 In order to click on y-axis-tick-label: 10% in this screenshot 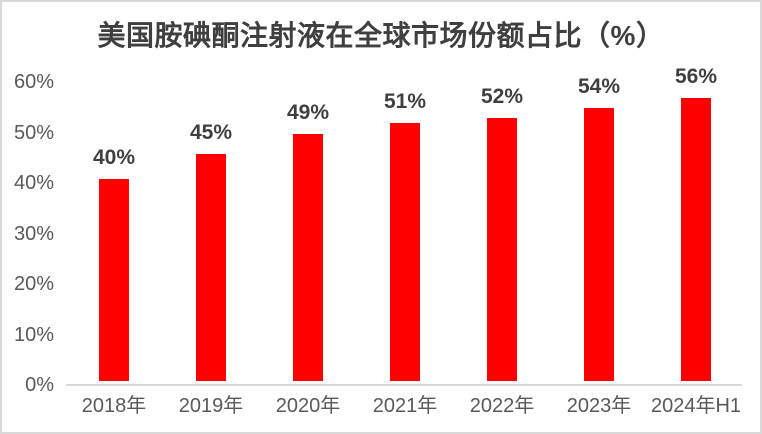, I will do `click(33, 334)`.